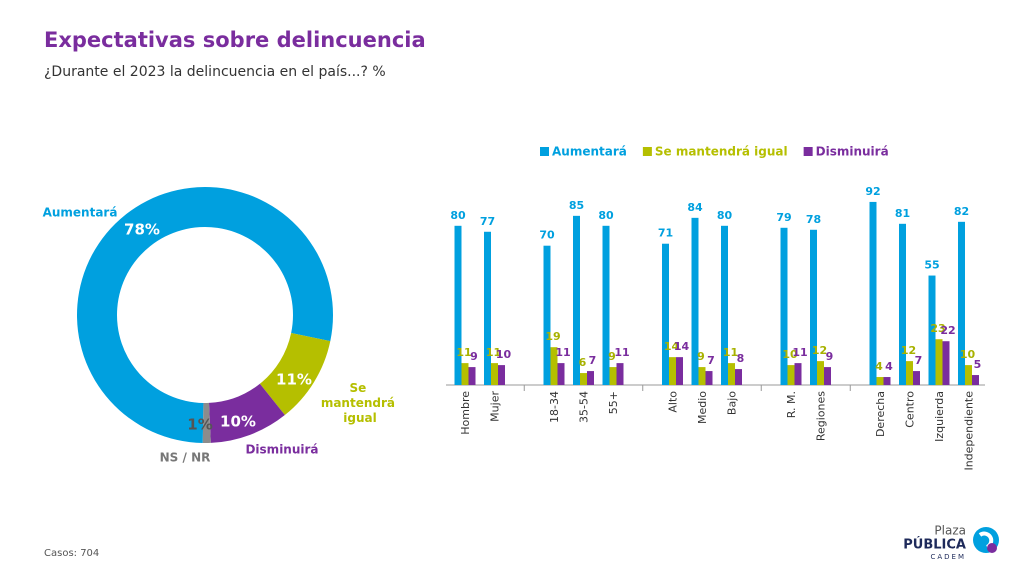 The height and width of the screenshot is (571, 1015). I want to click on donut-value-label: 78%, so click(142, 230).